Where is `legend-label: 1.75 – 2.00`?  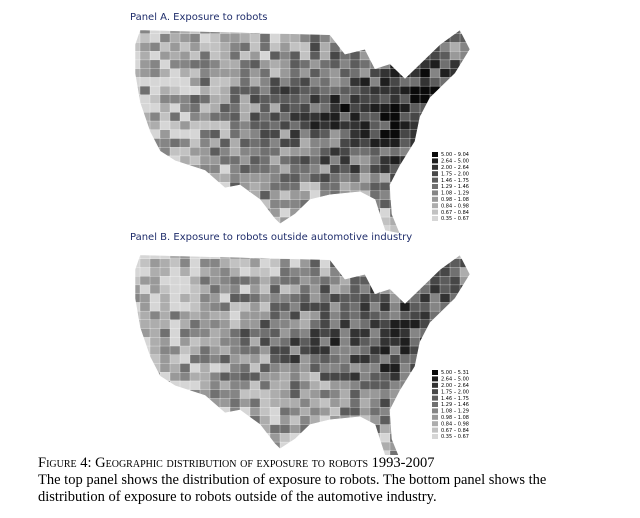 legend-label: 1.75 – 2.00 is located at coordinates (455, 392).